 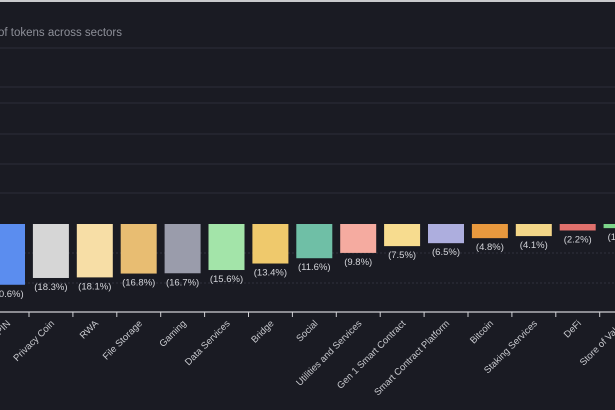 What do you see at coordinates (573, 329) in the screenshot?
I see `x-tick-label-13: DeFi` at bounding box center [573, 329].